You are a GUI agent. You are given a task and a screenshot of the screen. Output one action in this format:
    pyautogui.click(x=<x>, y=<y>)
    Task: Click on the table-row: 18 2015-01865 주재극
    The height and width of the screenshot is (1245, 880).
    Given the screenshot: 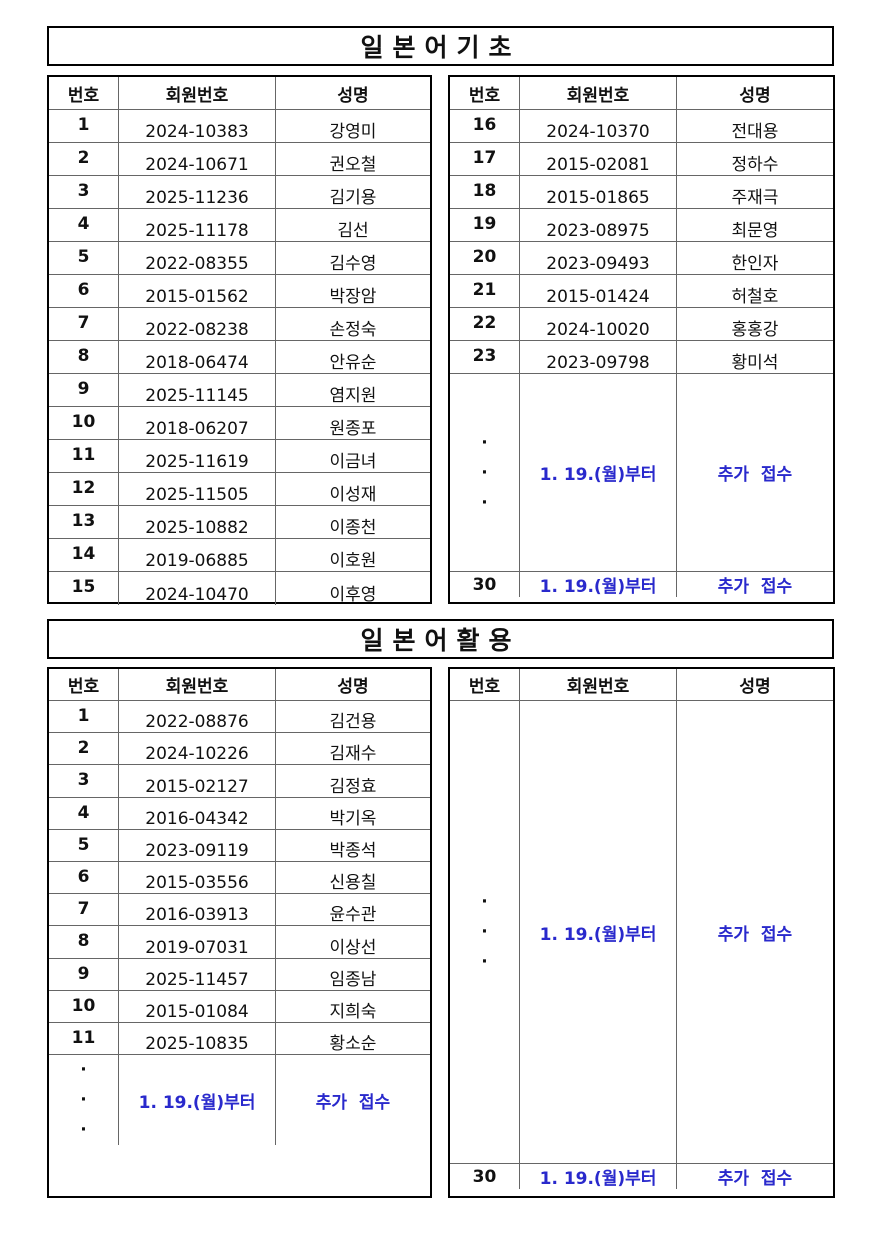 What is the action you would take?
    pyautogui.click(x=641, y=192)
    